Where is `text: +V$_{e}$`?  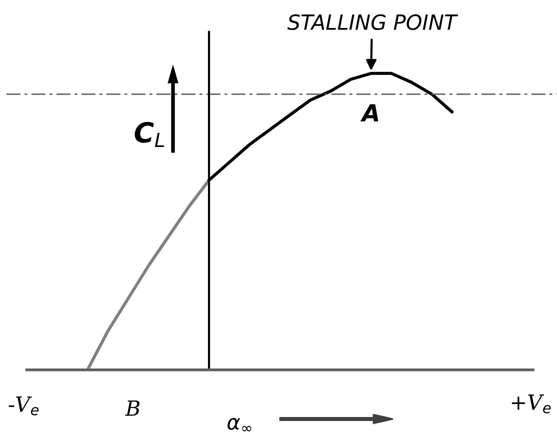
text: +V$_{e}$ is located at coordinates (531, 404).